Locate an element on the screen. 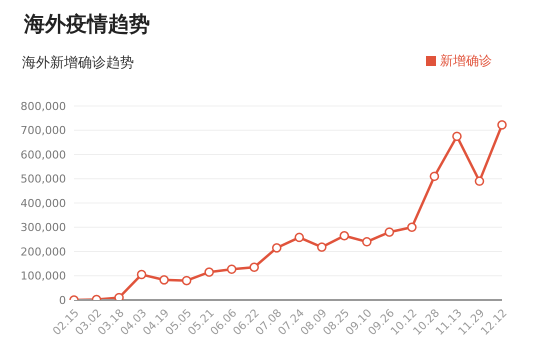 This screenshot has width=540, height=354. legend-label: 新增确诊 is located at coordinates (466, 61).